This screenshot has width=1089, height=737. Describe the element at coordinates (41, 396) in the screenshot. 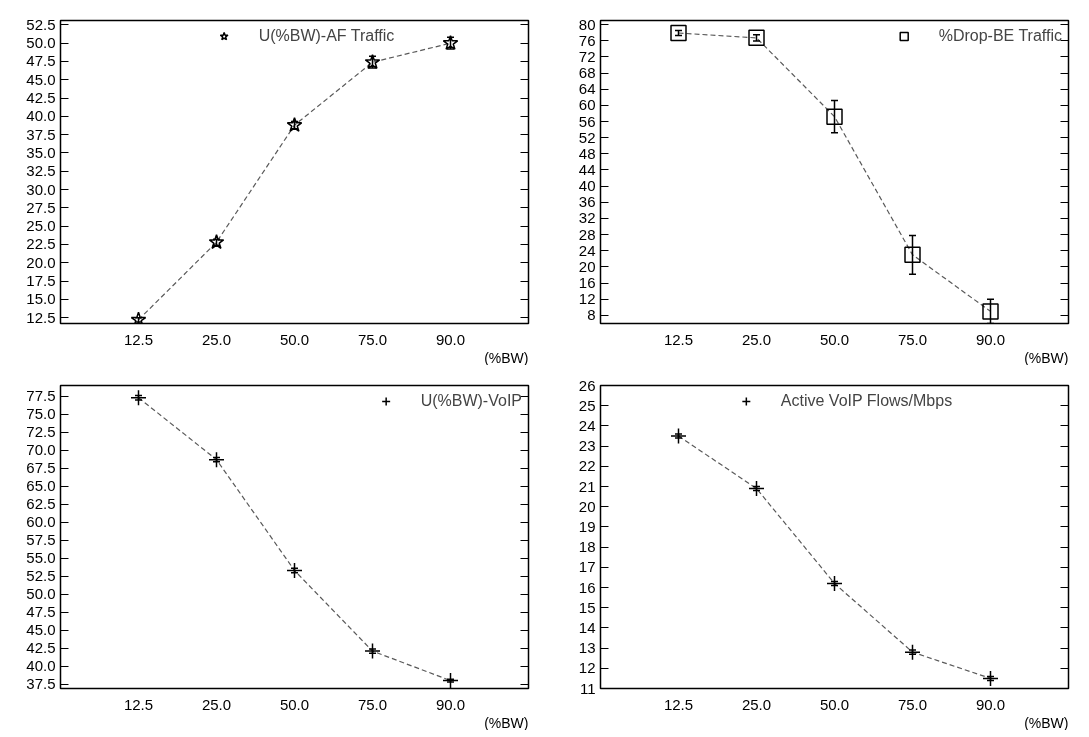

I see `y-tick-label: 77.5` at that location.